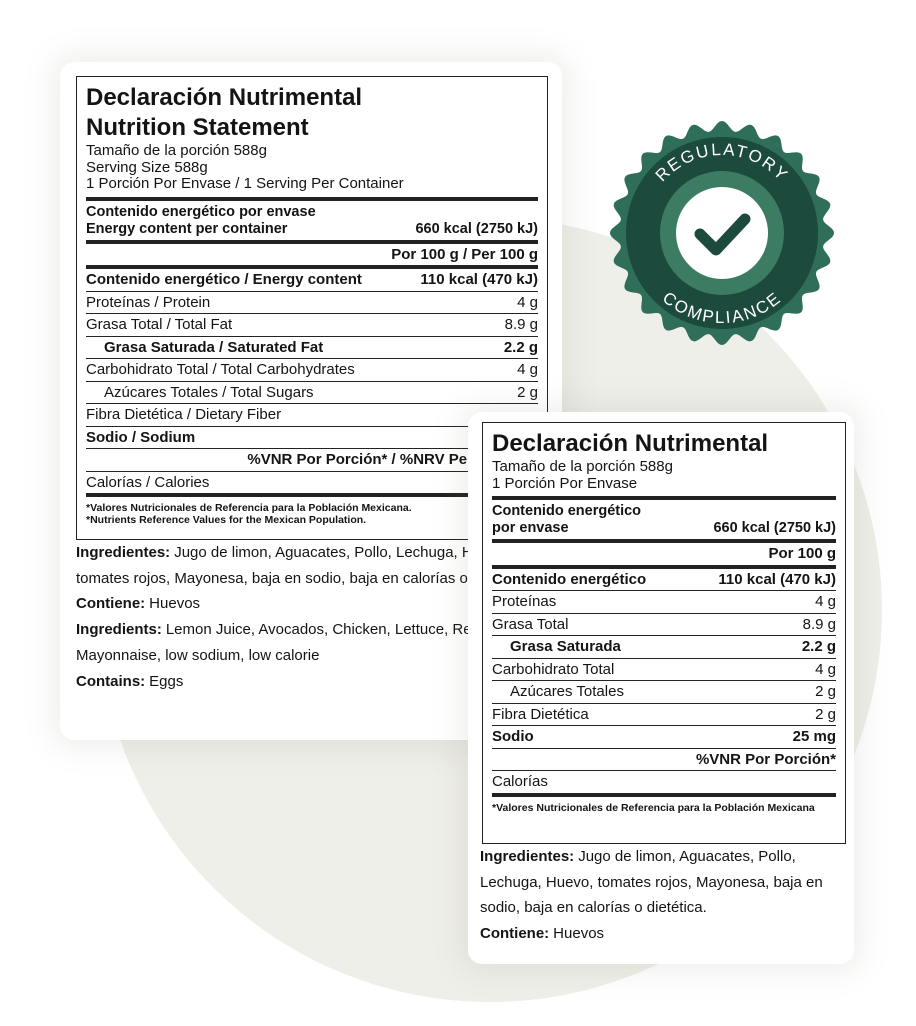  What do you see at coordinates (664, 624) in the screenshot?
I see `row: Grasa Total 8.9 g` at bounding box center [664, 624].